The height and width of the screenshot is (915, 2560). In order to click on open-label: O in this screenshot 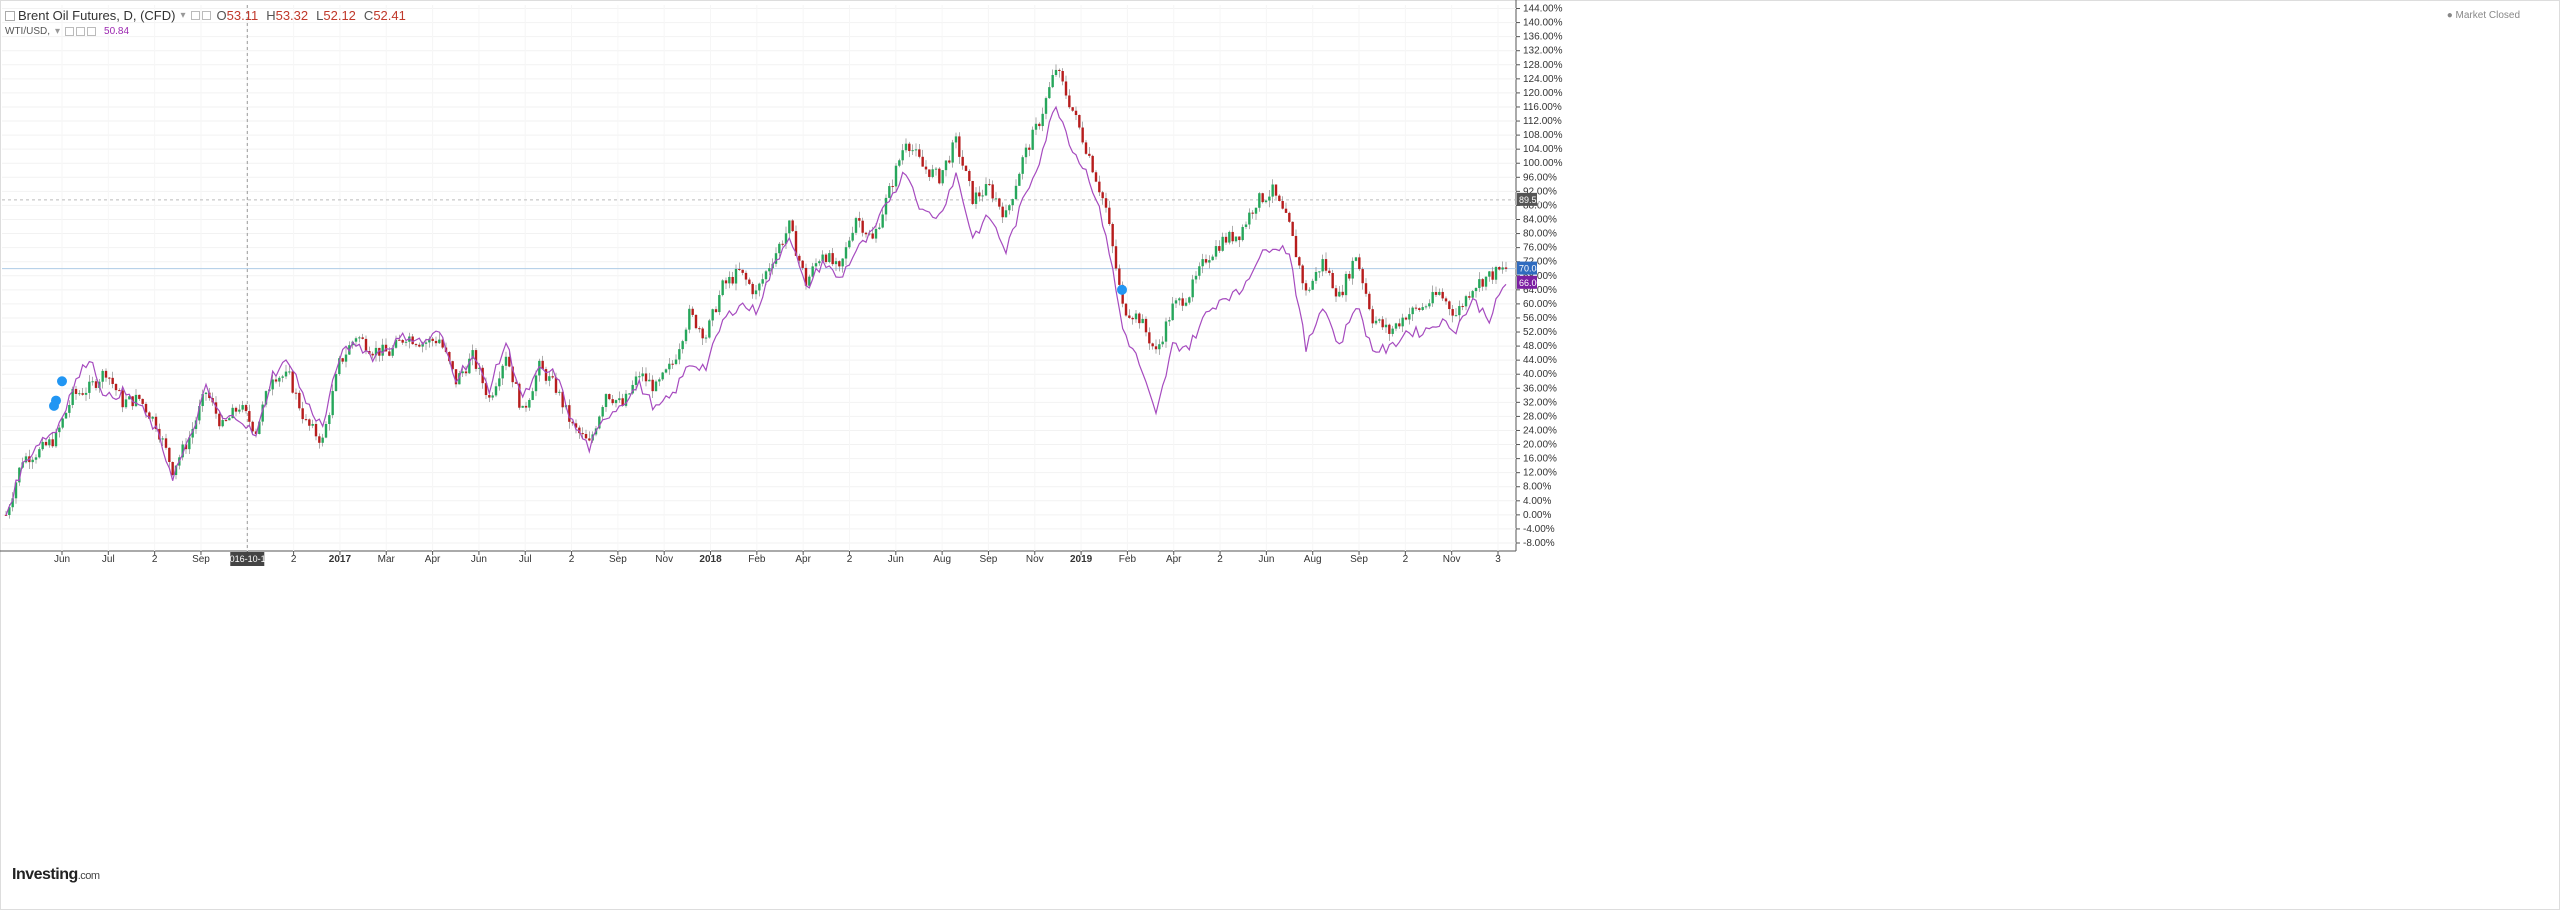, I will do `click(221, 15)`.